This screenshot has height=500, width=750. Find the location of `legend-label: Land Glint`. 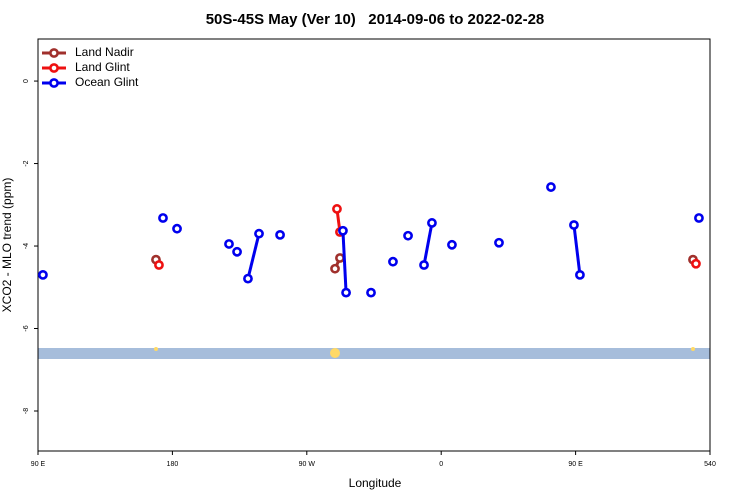

legend-label: Land Glint is located at coordinates (102, 67).